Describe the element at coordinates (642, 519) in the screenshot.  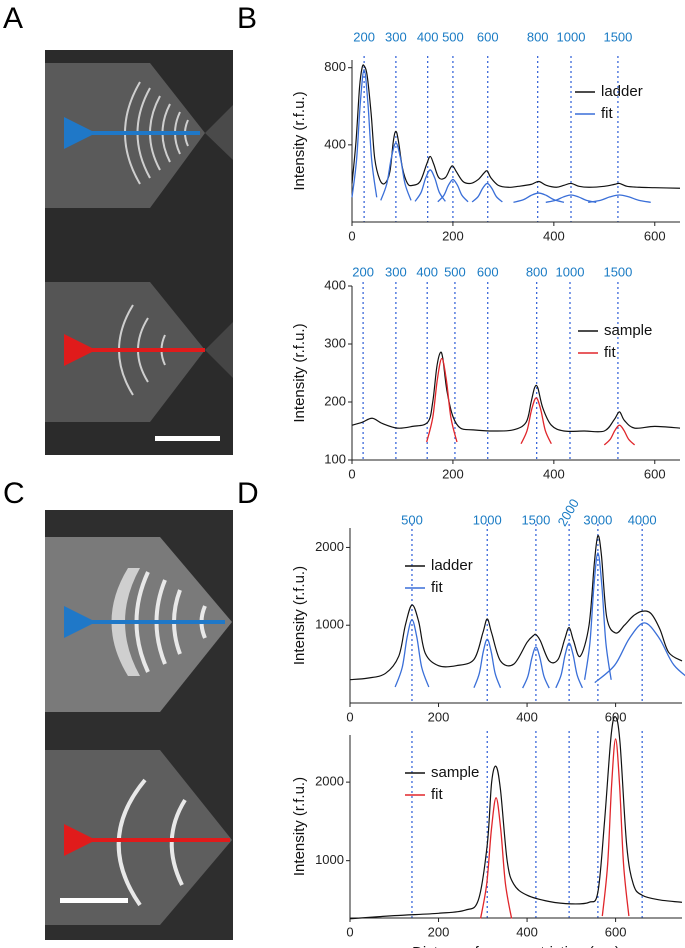
I see `marker-label: 4000` at that location.